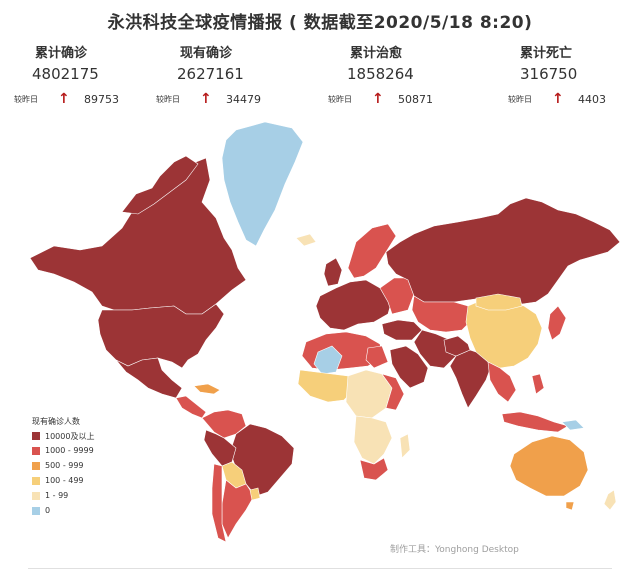  What do you see at coordinates (219, 503) in the screenshot?
I see `region-chile` at bounding box center [219, 503].